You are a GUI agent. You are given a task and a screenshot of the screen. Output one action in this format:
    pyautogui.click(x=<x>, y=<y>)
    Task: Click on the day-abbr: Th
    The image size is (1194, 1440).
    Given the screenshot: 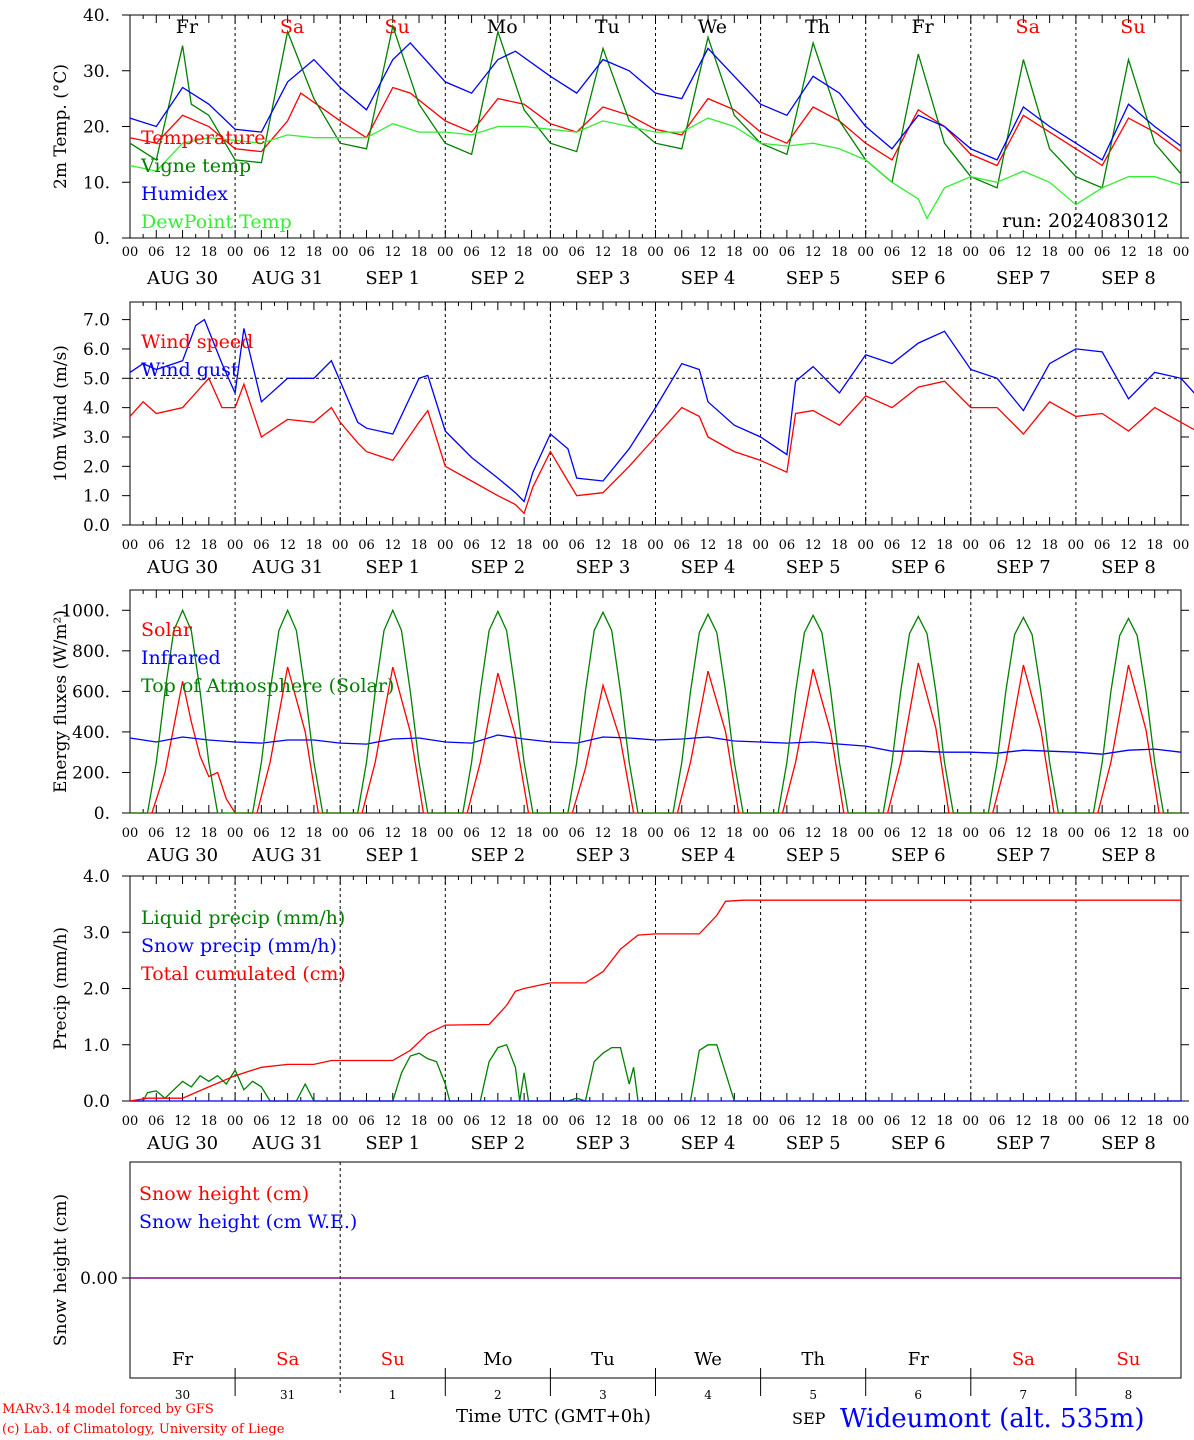 What is the action you would take?
    pyautogui.click(x=813, y=1359)
    